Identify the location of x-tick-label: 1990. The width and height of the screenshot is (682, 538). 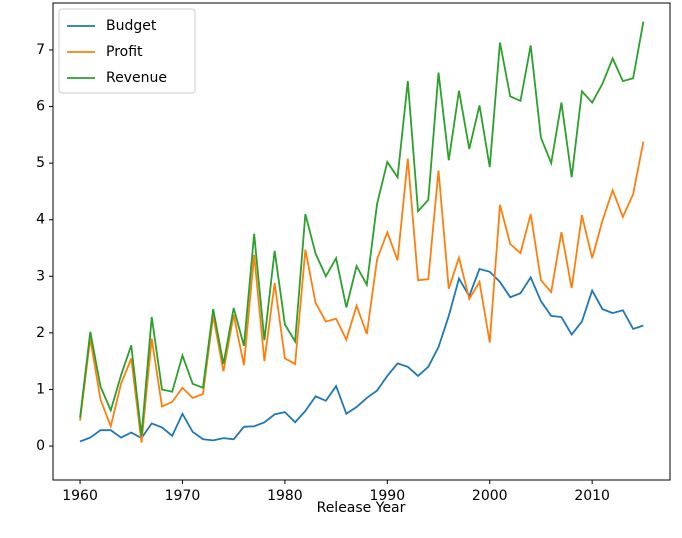
(387, 496).